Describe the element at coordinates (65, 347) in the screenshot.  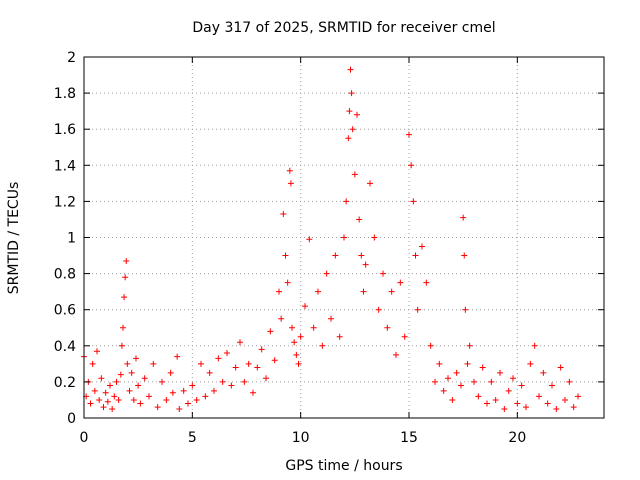
I see `y-tick-label: 0.4` at that location.